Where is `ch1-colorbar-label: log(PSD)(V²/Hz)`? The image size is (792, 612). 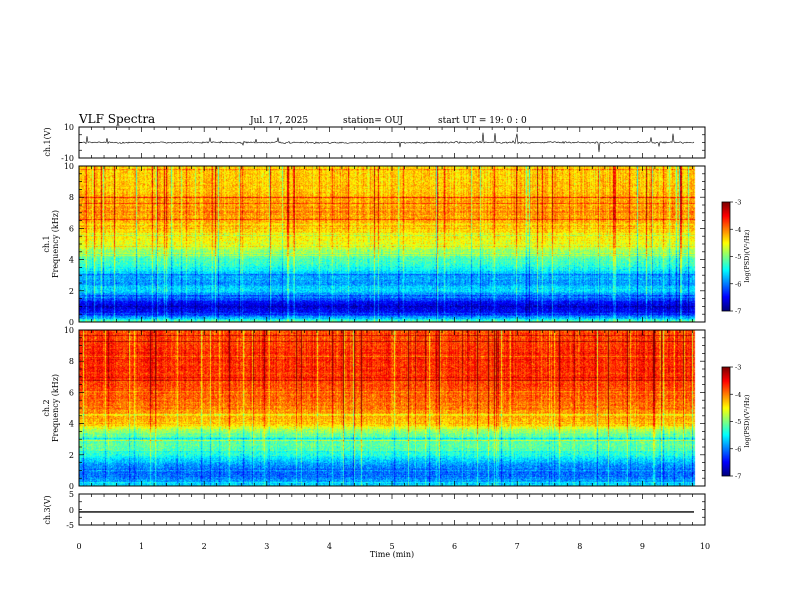 ch1-colorbar-label: log(PSD)(V²/Hz) is located at coordinates (747, 255).